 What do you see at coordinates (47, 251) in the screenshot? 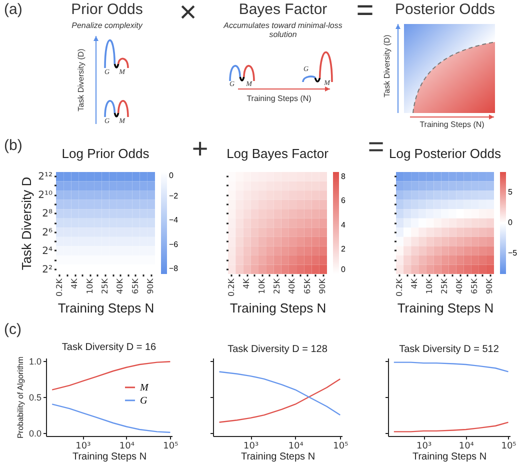
I see `y-tick-label: 2⁴` at bounding box center [47, 251].